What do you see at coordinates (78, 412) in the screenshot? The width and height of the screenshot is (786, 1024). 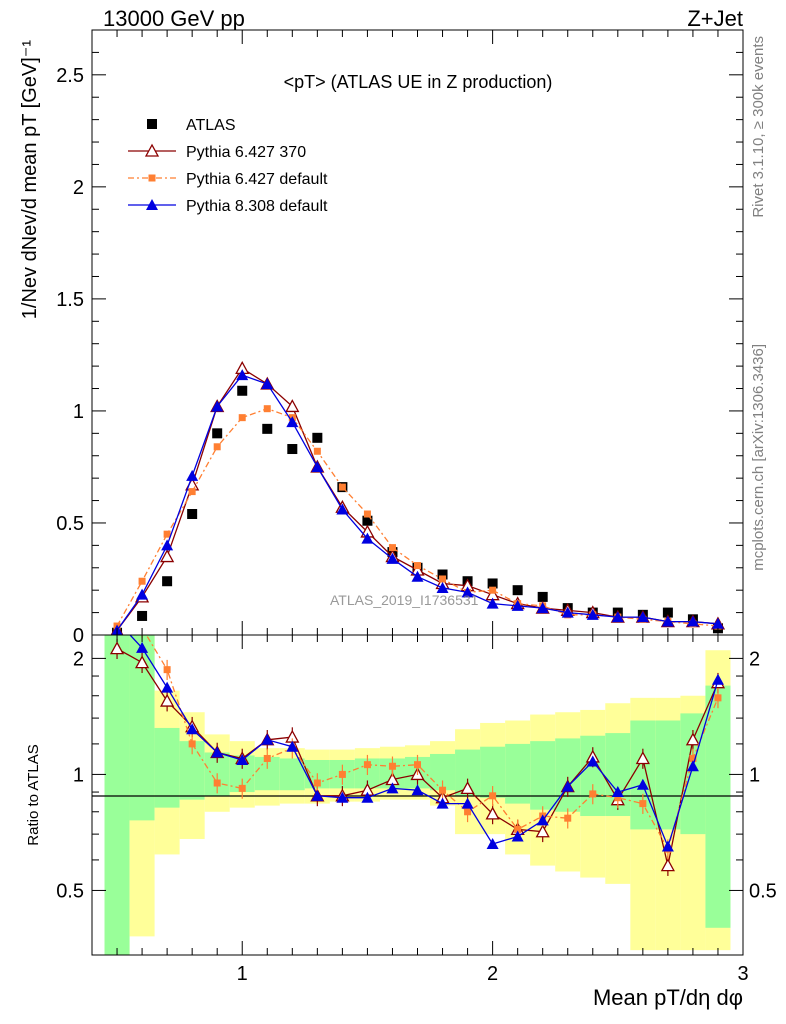 I see `y-tick-label: 1` at bounding box center [78, 412].